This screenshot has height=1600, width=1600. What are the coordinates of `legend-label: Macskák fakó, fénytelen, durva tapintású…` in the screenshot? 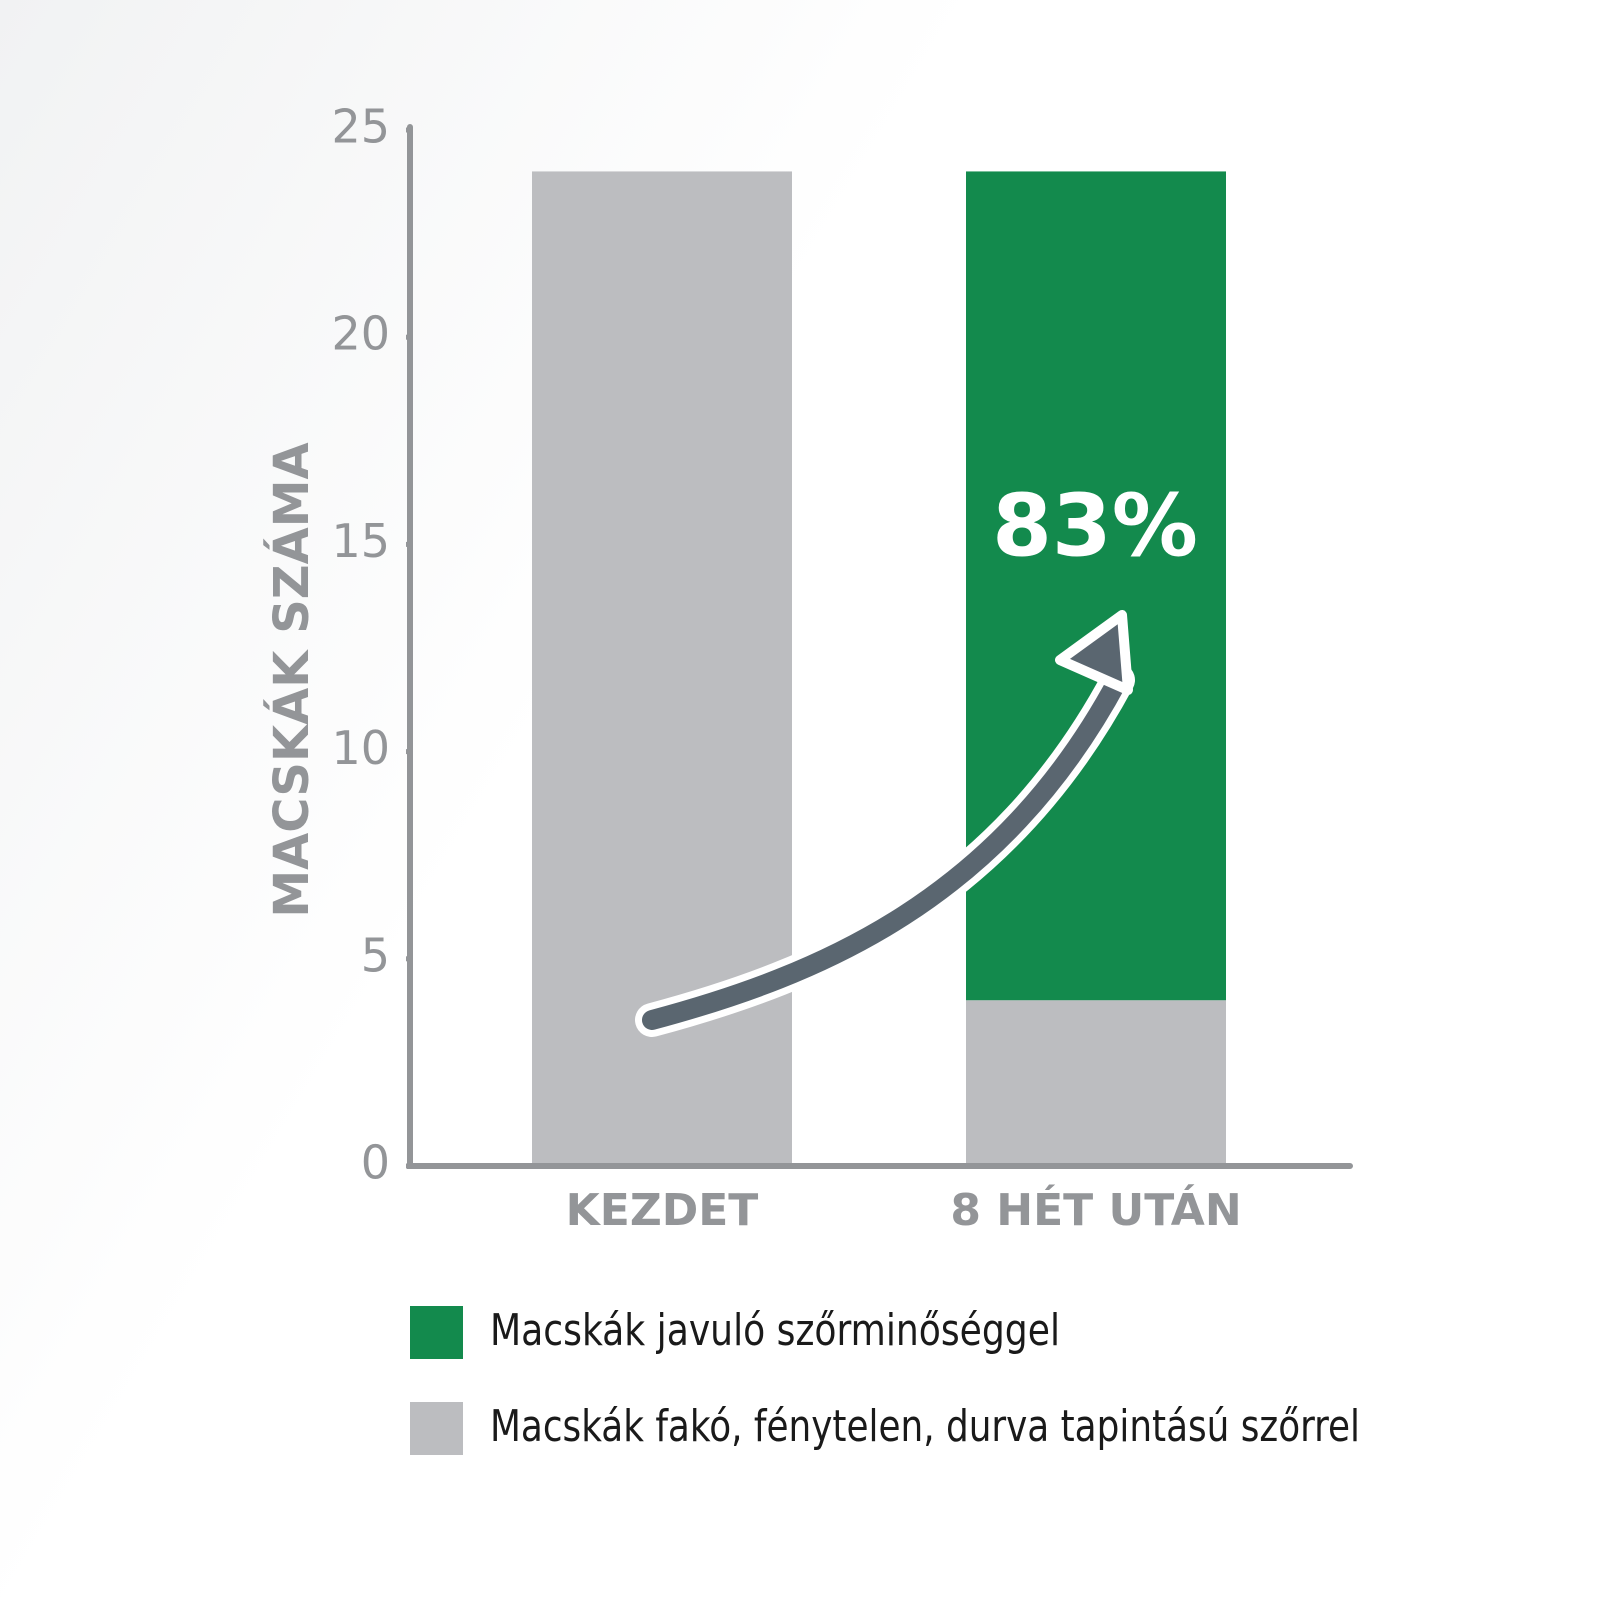 It's located at (925, 1426).